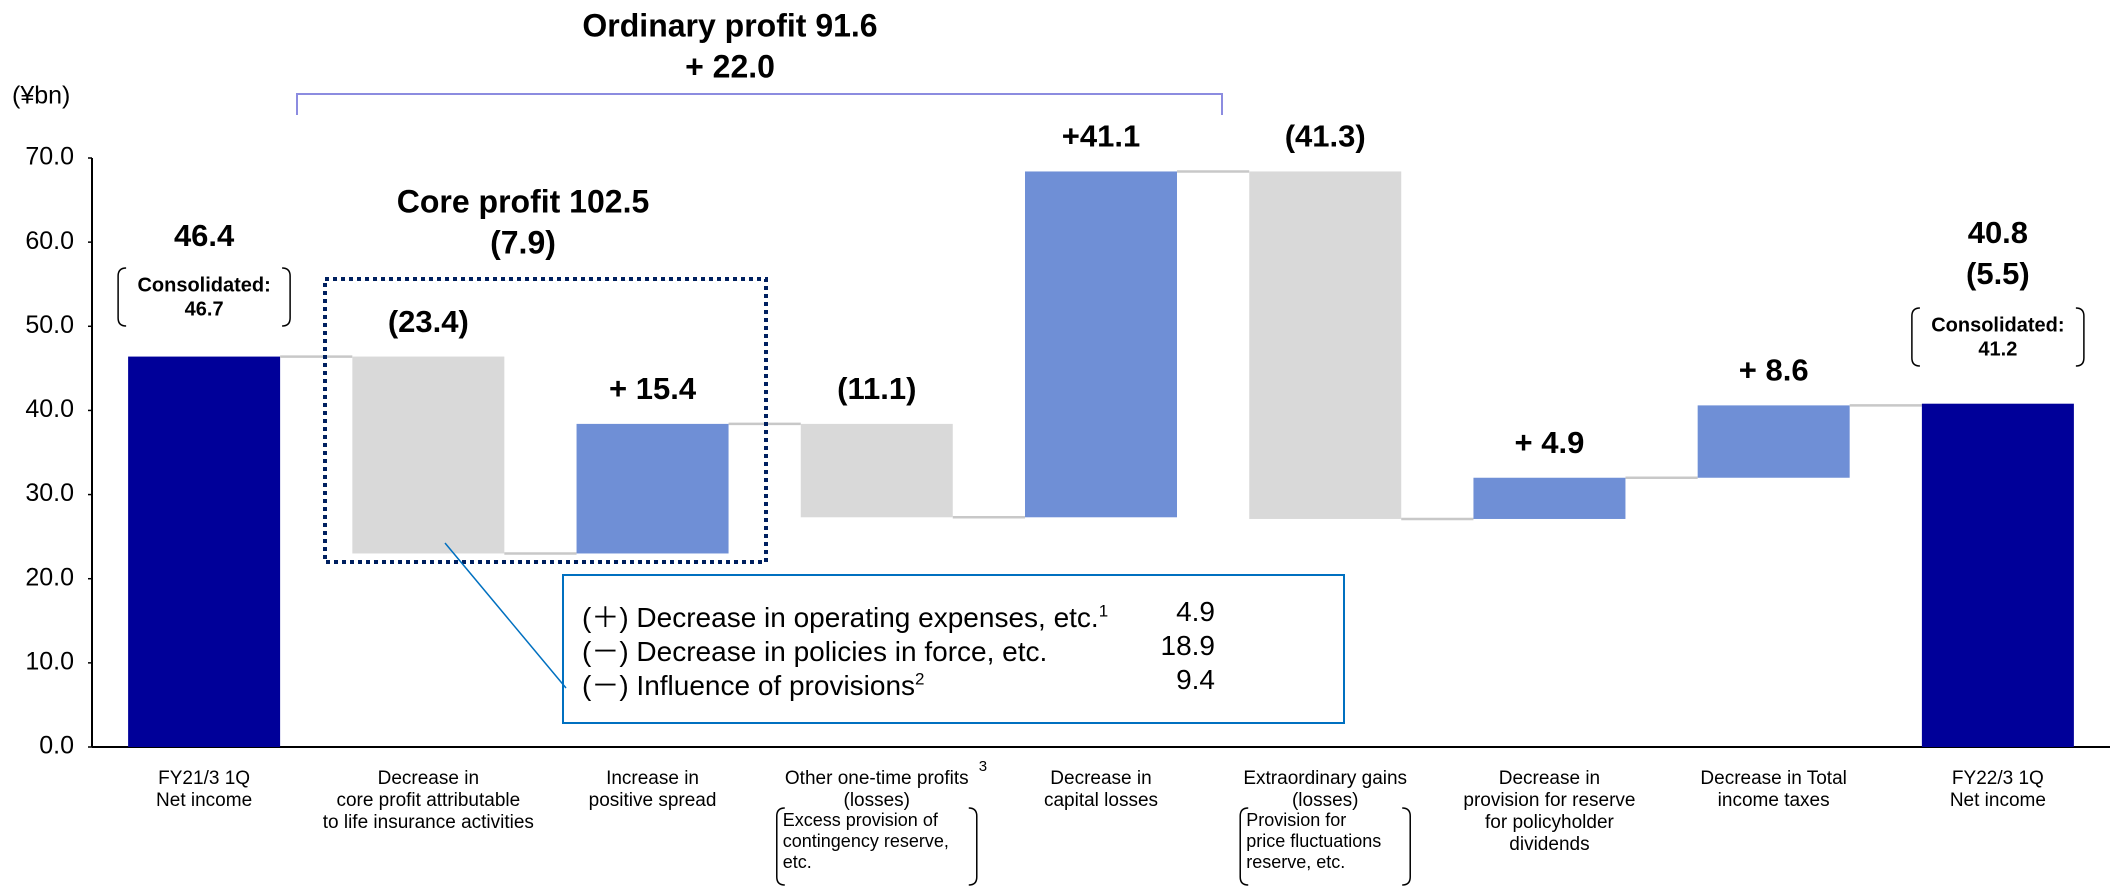 The height and width of the screenshot is (886, 2113). What do you see at coordinates (523, 201) in the screenshot?
I see `core-title: Core profit 102.5` at bounding box center [523, 201].